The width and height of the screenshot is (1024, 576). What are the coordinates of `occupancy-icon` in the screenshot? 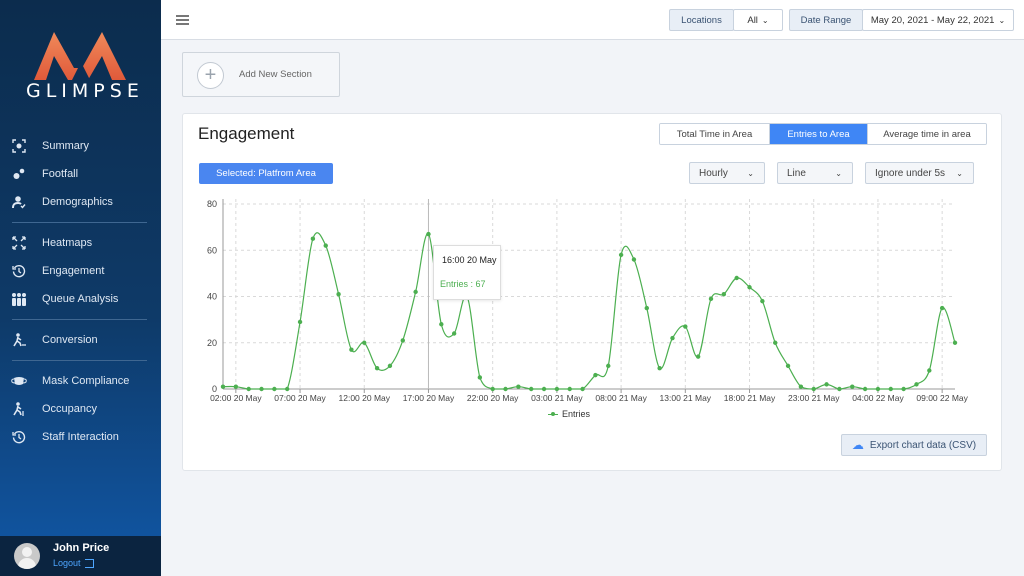 It's located at (19, 409).